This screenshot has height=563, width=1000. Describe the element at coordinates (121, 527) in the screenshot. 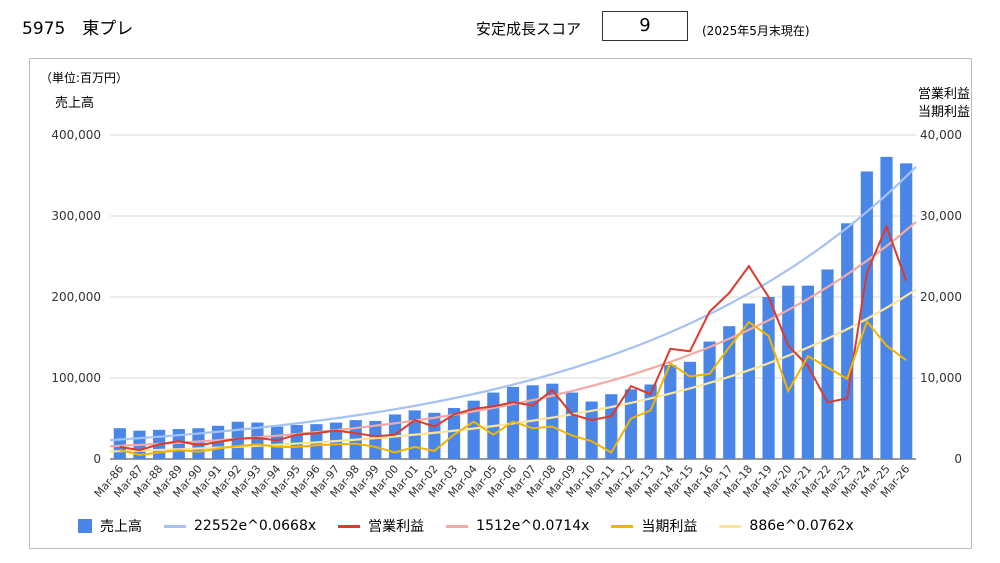

I see `legend-label: 売上高` at that location.